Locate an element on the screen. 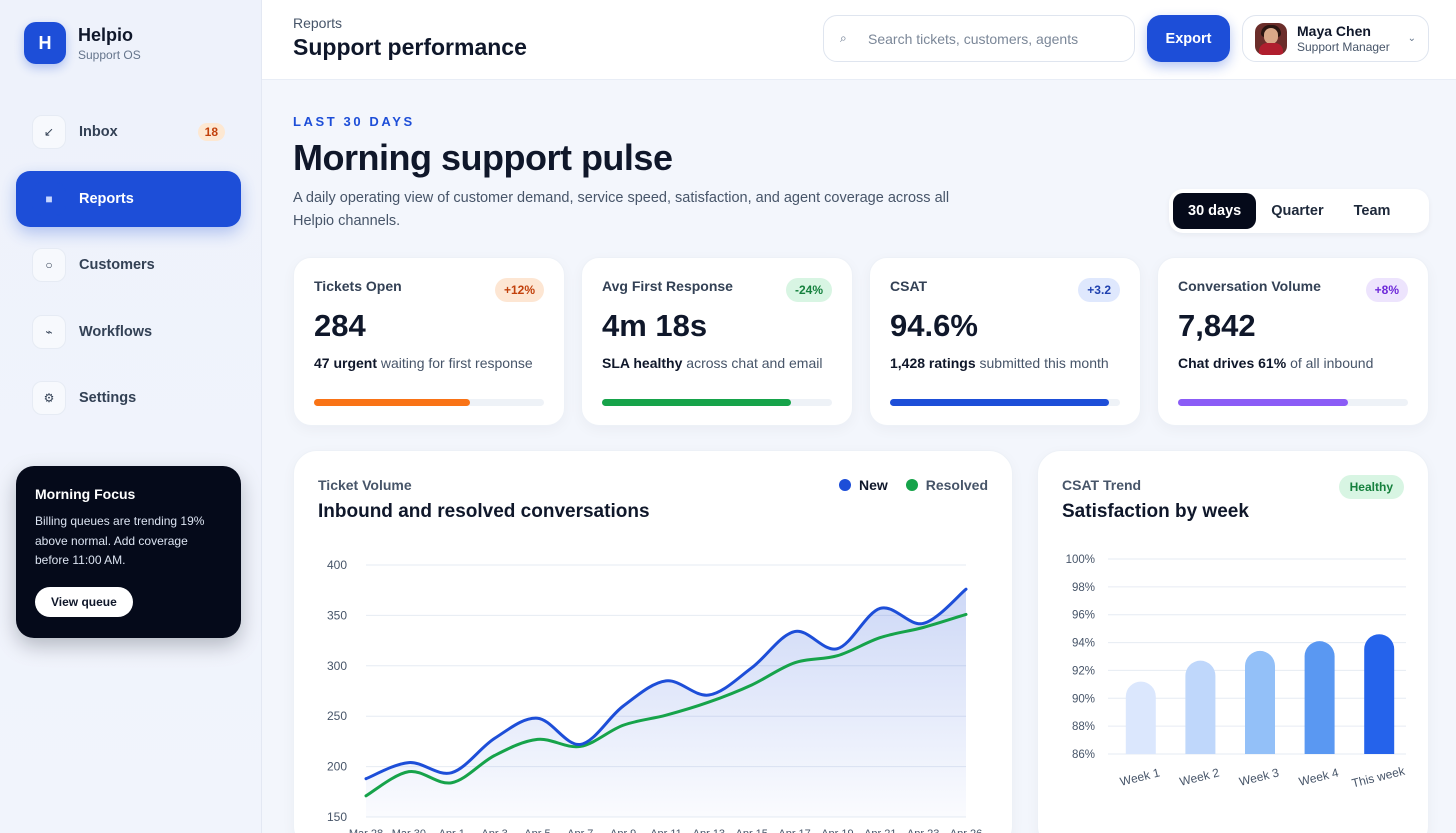  user-role: Support Manager is located at coordinates (1343, 47).